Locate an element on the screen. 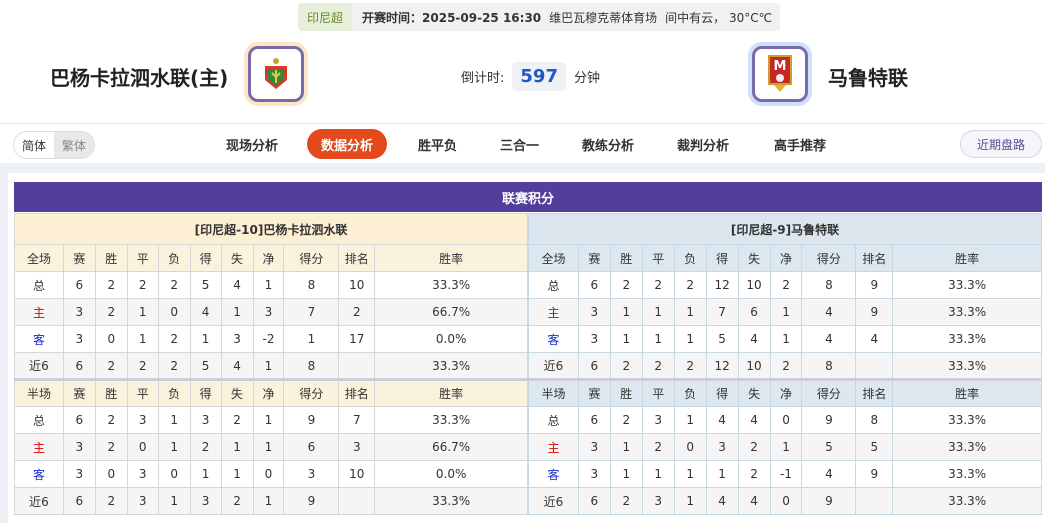 Image resolution: width=1045 pixels, height=523 pixels. bhayangkara-crest-icon is located at coordinates (276, 73).